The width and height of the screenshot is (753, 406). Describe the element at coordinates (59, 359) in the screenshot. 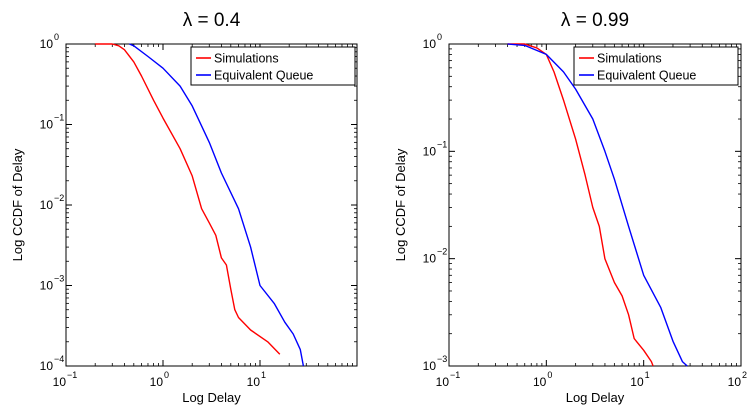

I see `y-tick-label-exponent: −4` at that location.